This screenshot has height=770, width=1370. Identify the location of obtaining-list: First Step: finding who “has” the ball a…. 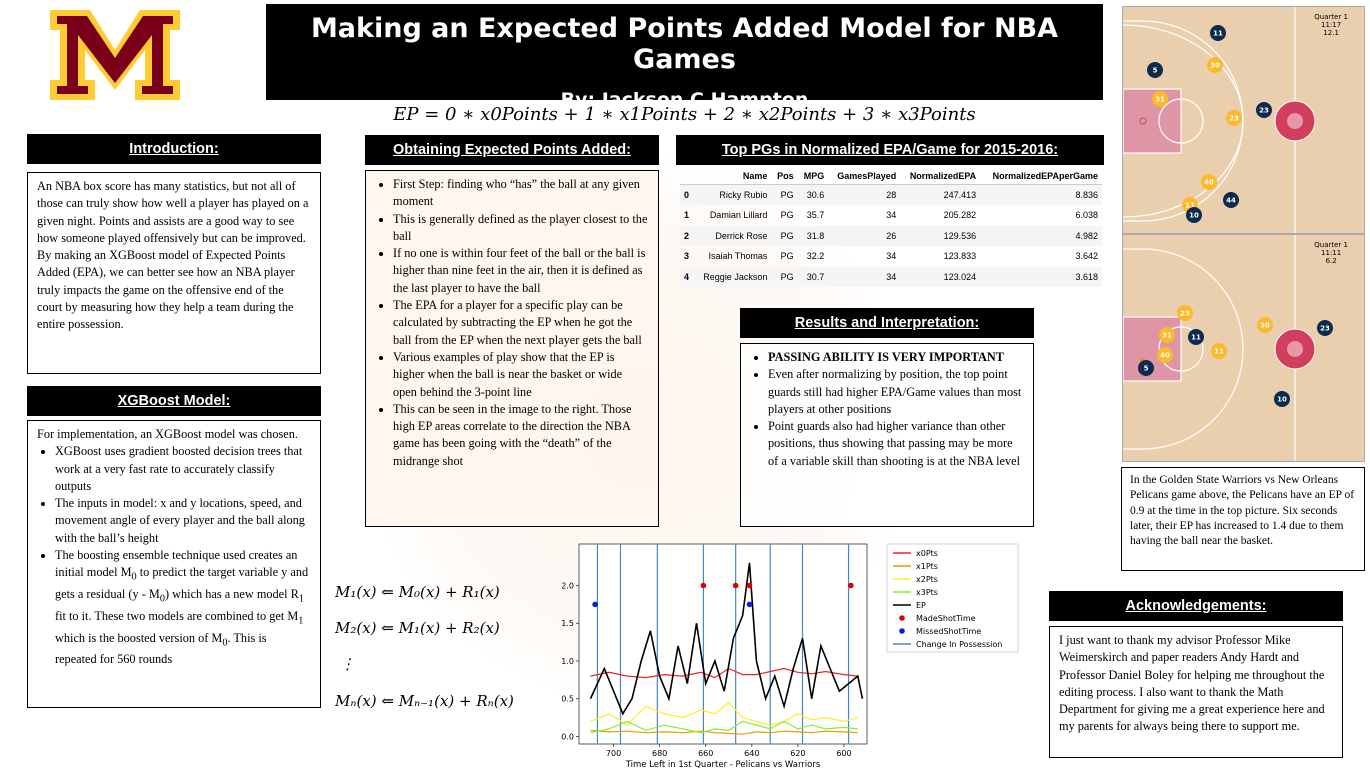
(512, 323).